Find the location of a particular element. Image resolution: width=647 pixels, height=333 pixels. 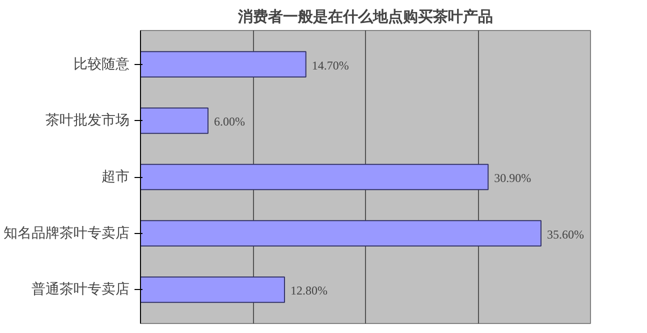

data-label: 6.00% is located at coordinates (229, 121).